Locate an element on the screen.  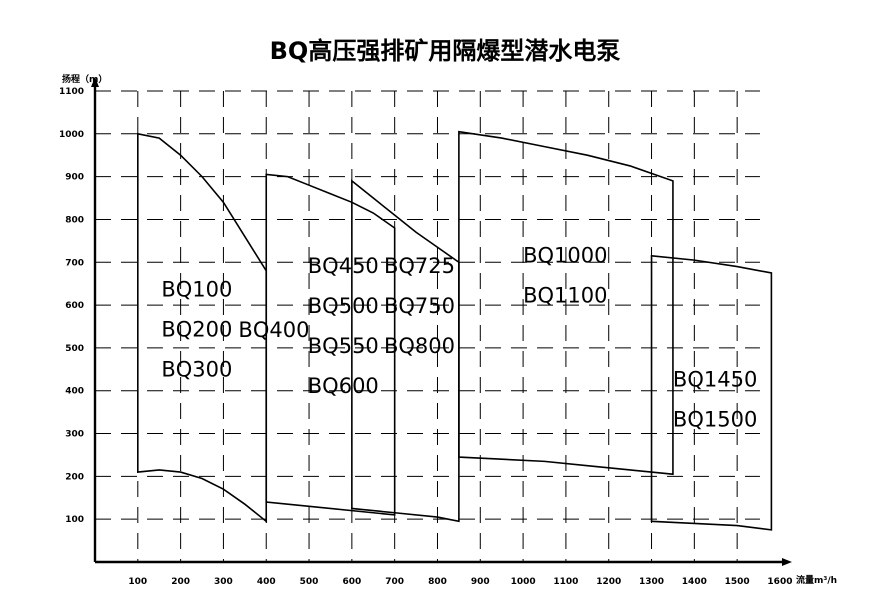
x-tick-label: 1100 is located at coordinates (565, 582).